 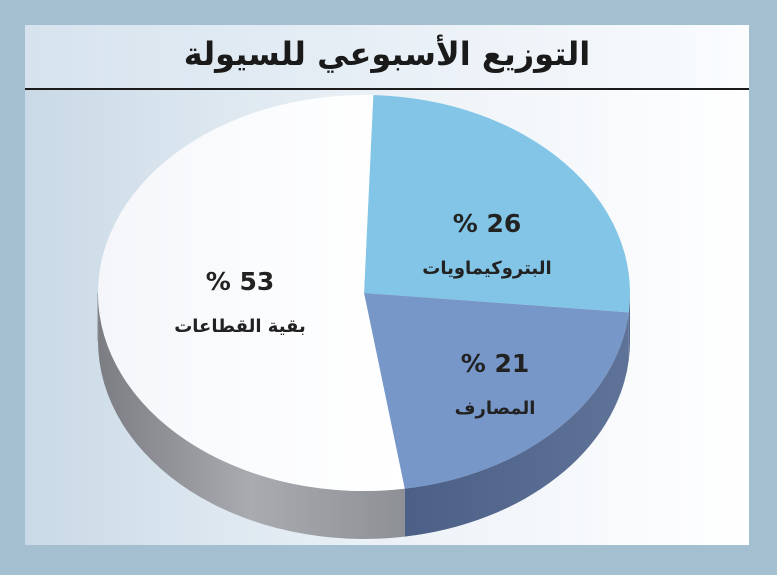 I want to click on slice-value-label-0: % 26, so click(x=487, y=223).